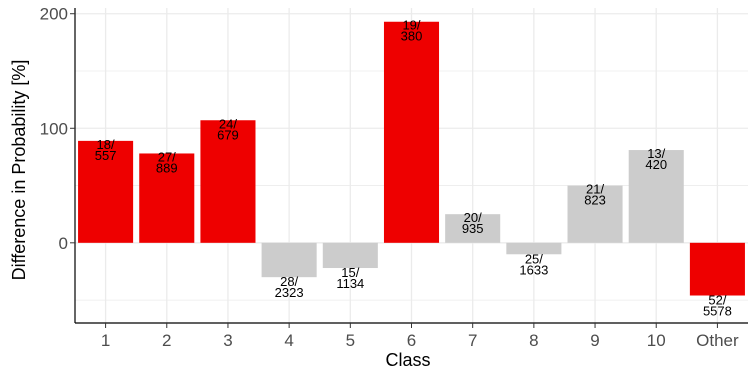 The width and height of the screenshot is (748, 372). Describe the element at coordinates (412, 31) in the screenshot. I see `data-label: 19/380` at that location.